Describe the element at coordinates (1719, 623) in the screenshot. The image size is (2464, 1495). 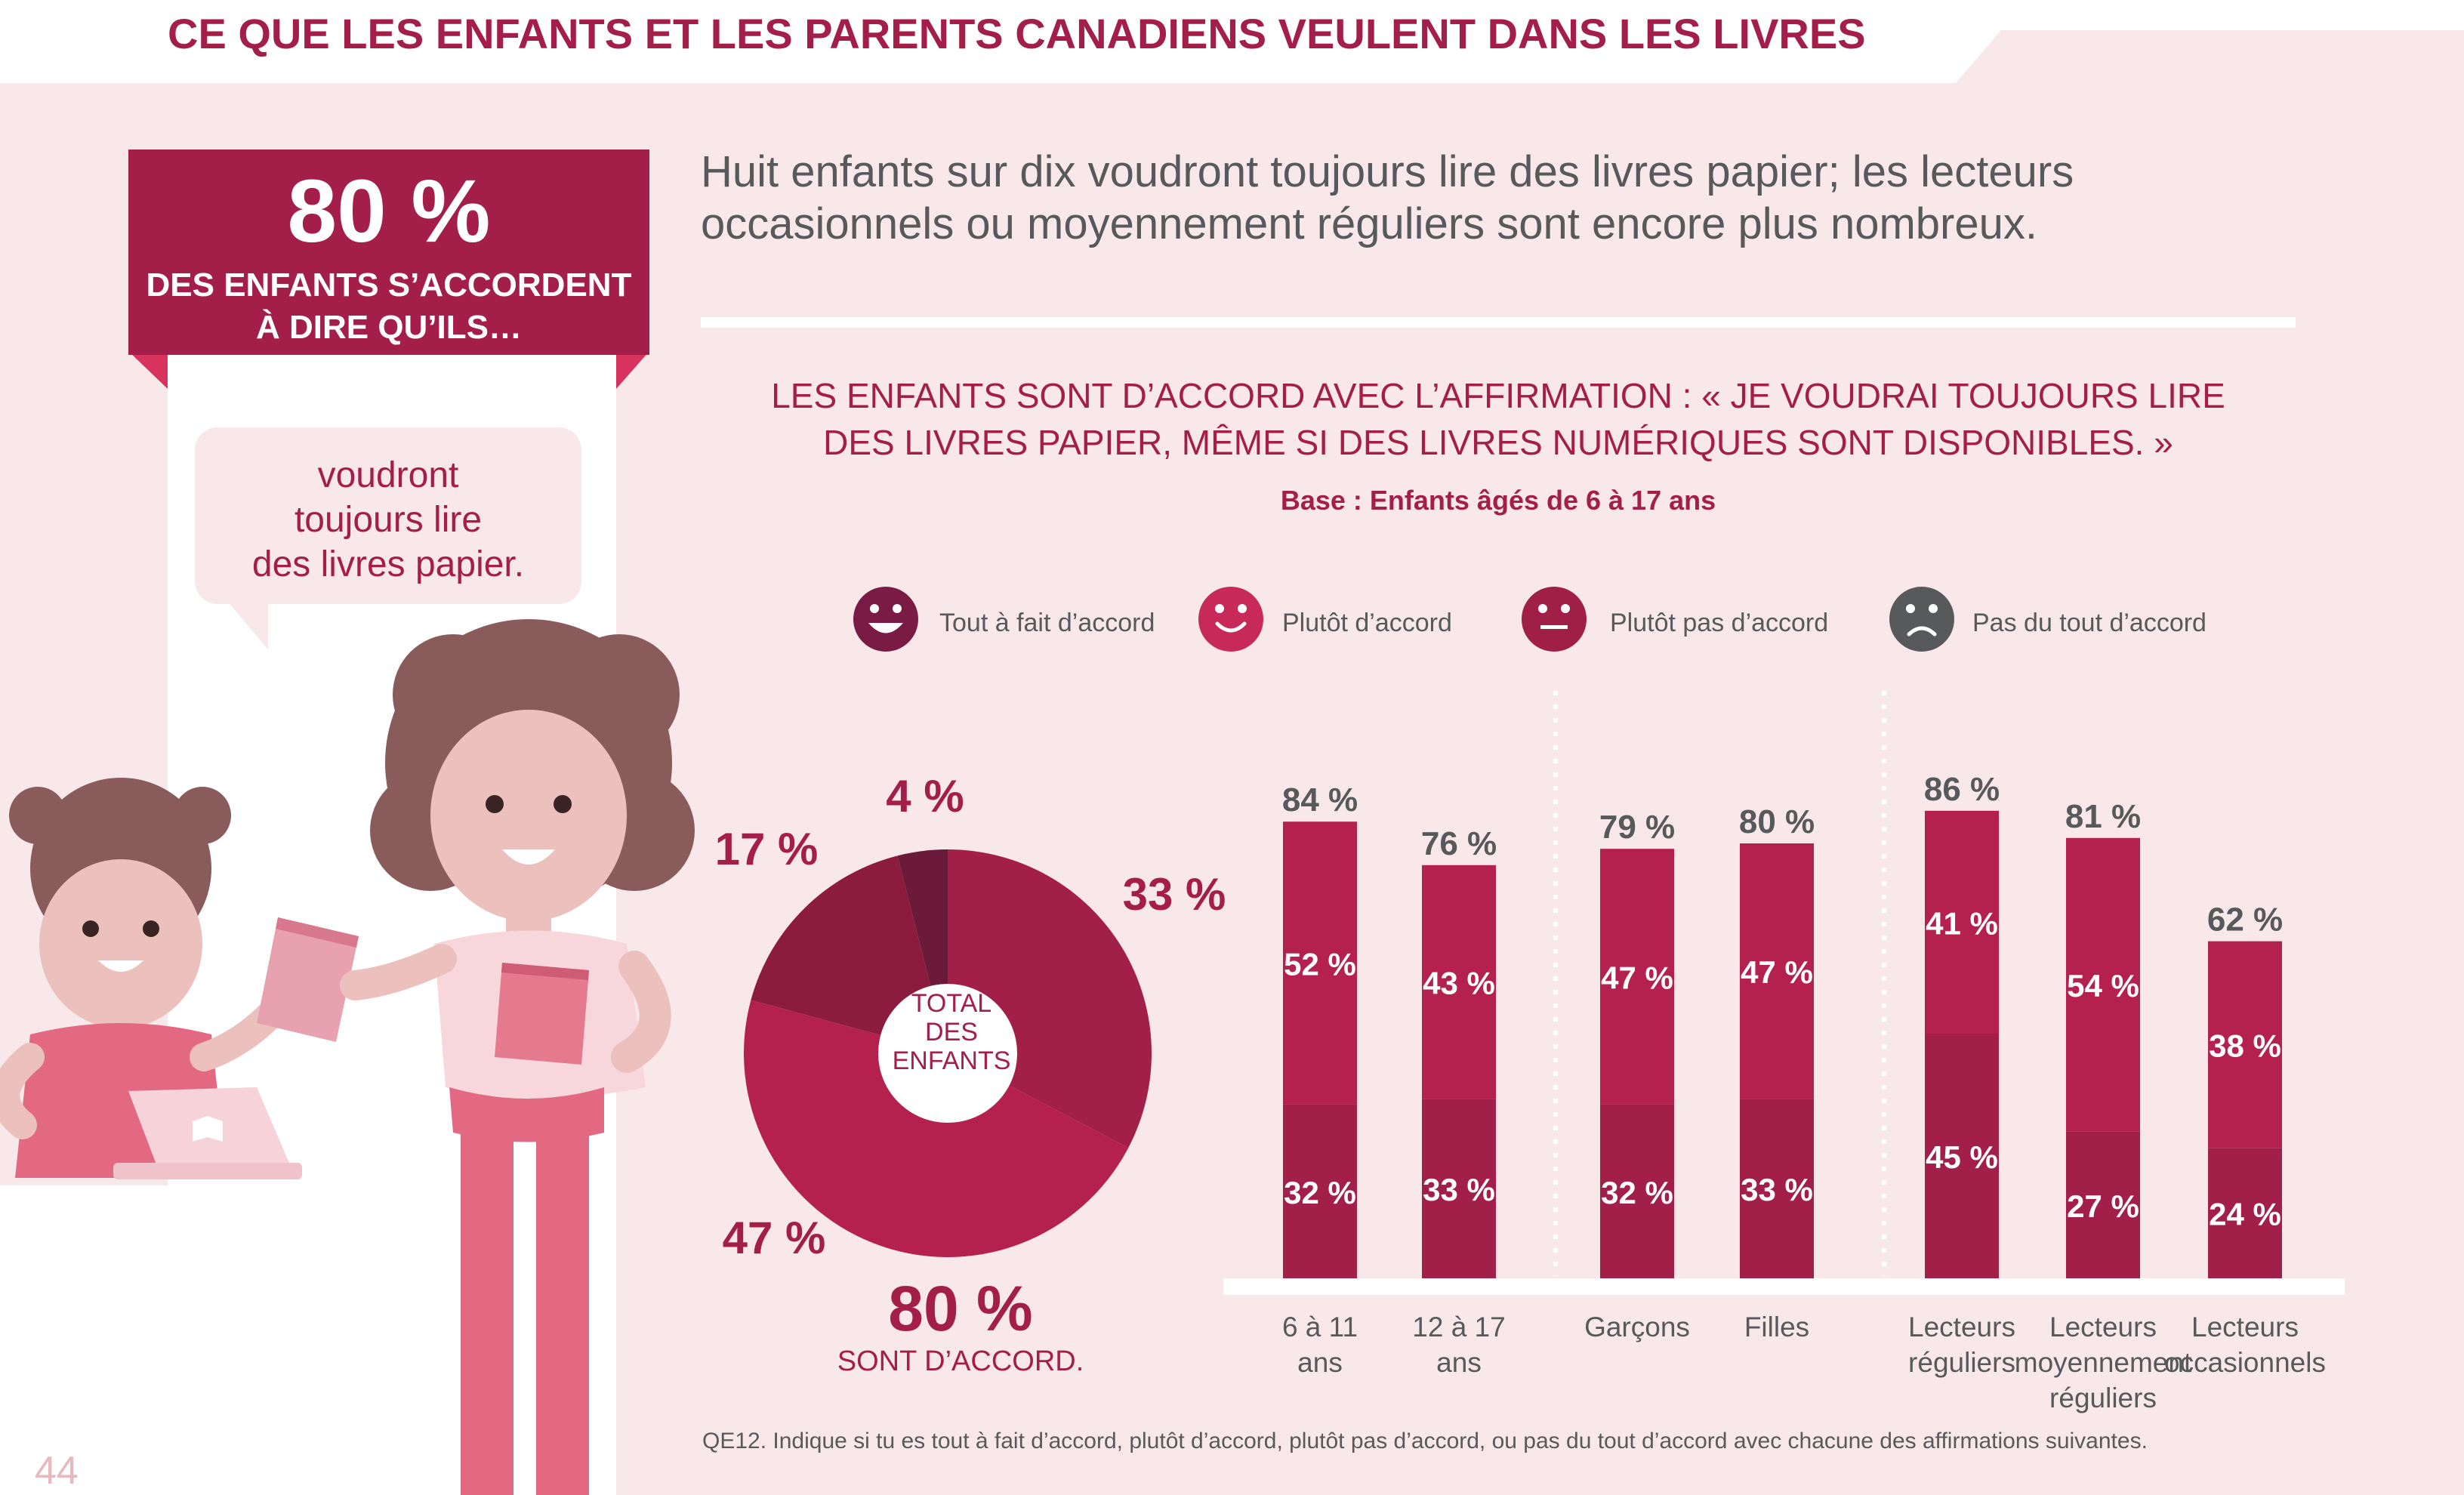
I see `legend-label: Plutôt pas d’accord` at that location.